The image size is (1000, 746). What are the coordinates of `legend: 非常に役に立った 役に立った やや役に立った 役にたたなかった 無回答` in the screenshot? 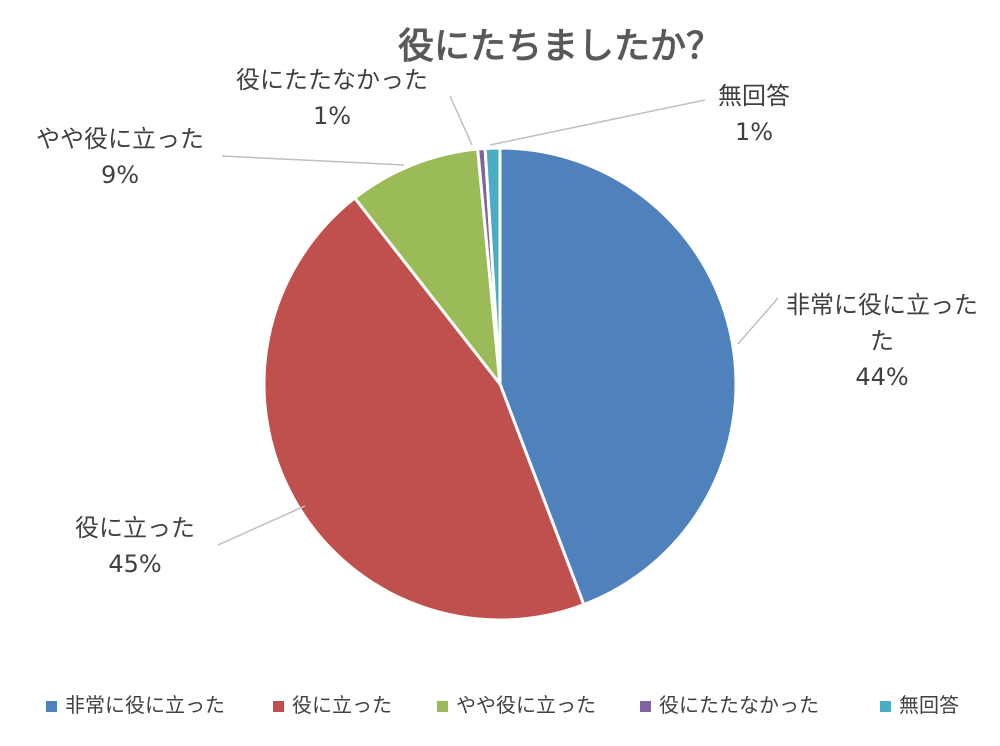 It's located at (502, 705).